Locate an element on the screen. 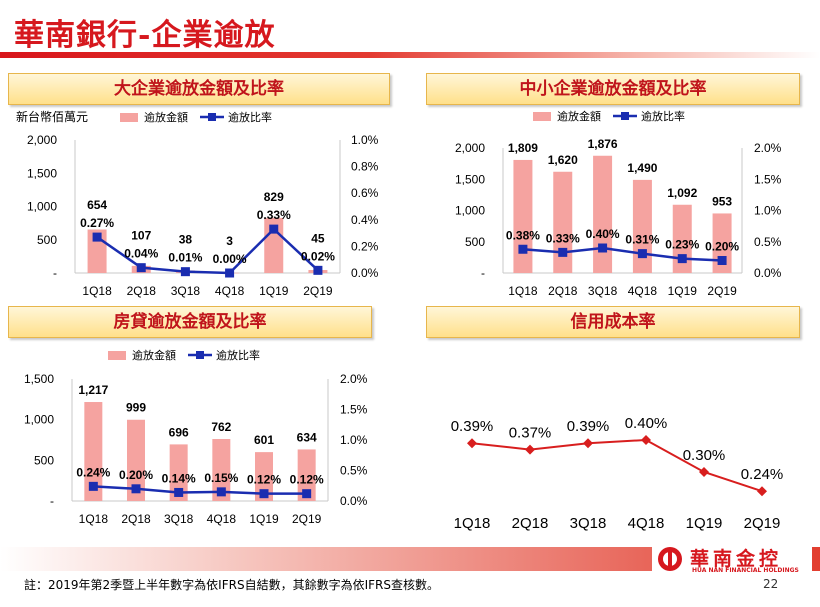 The image size is (820, 607). logo-text: 華南金控 is located at coordinates (736, 559).